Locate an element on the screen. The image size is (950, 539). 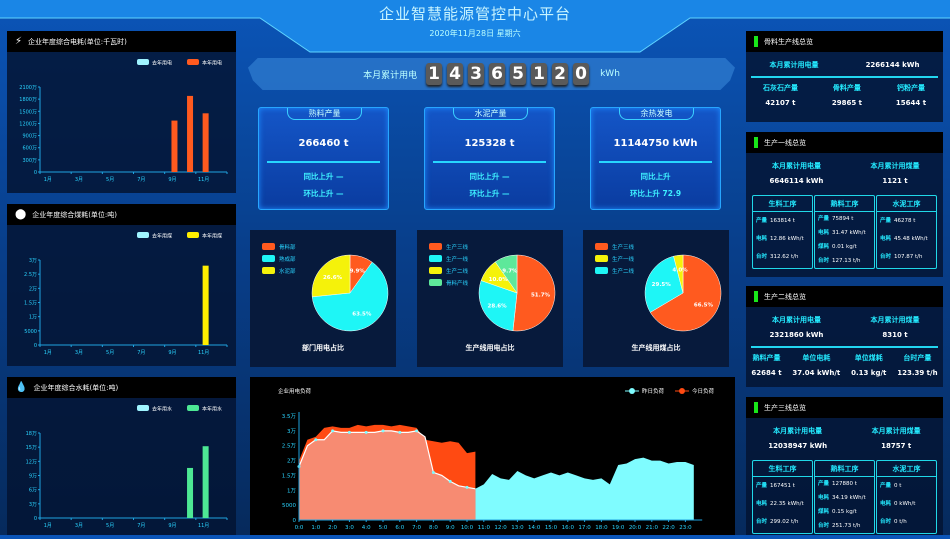
process-row: 产量 75894 t is located at coordinates (844, 219).